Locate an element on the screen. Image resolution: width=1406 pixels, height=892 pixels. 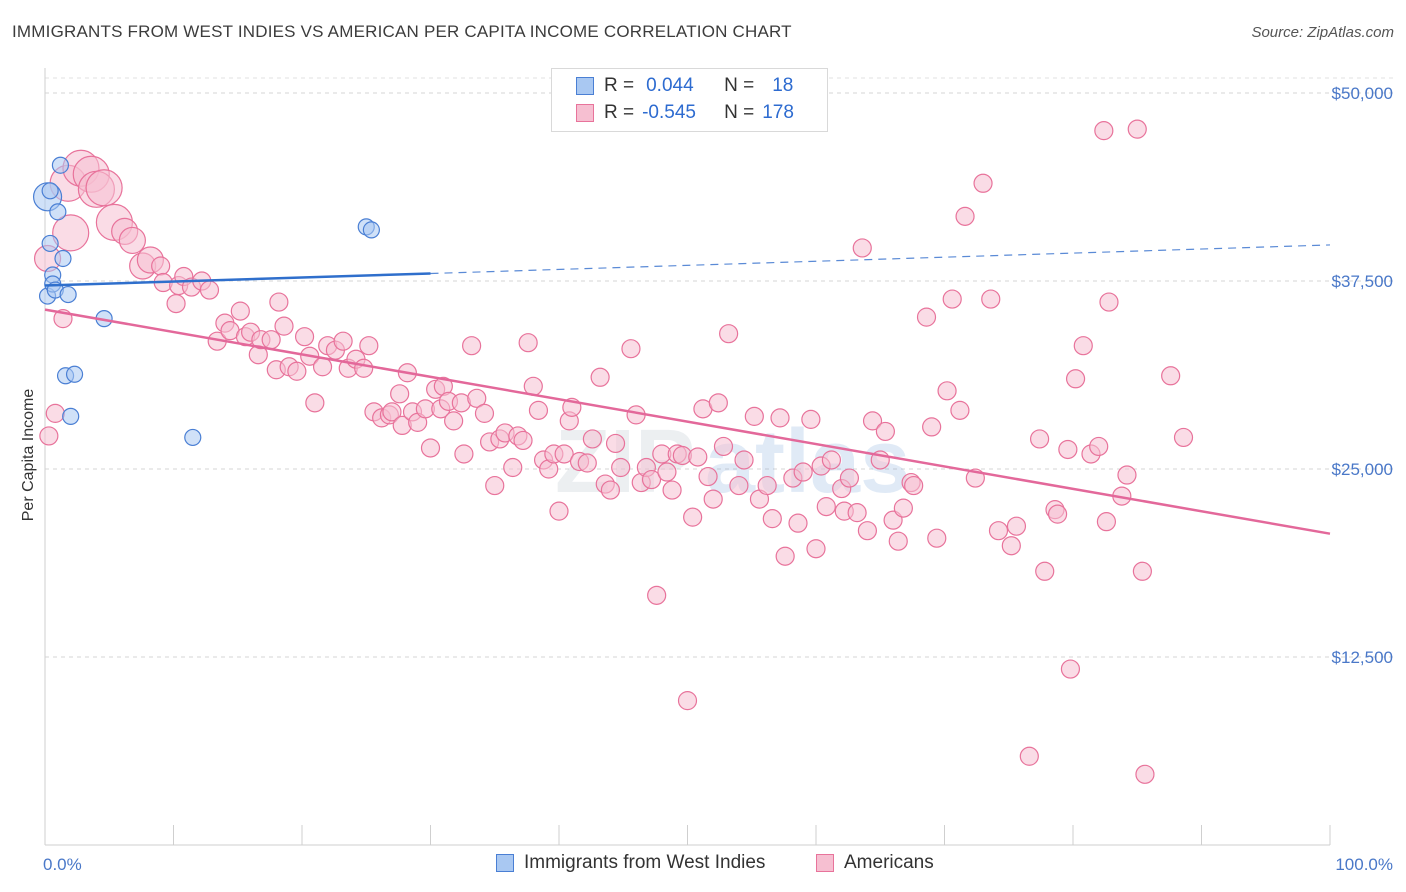
bottom-label-blue: Immigrants from West Indies is located at coordinates (645, 862).